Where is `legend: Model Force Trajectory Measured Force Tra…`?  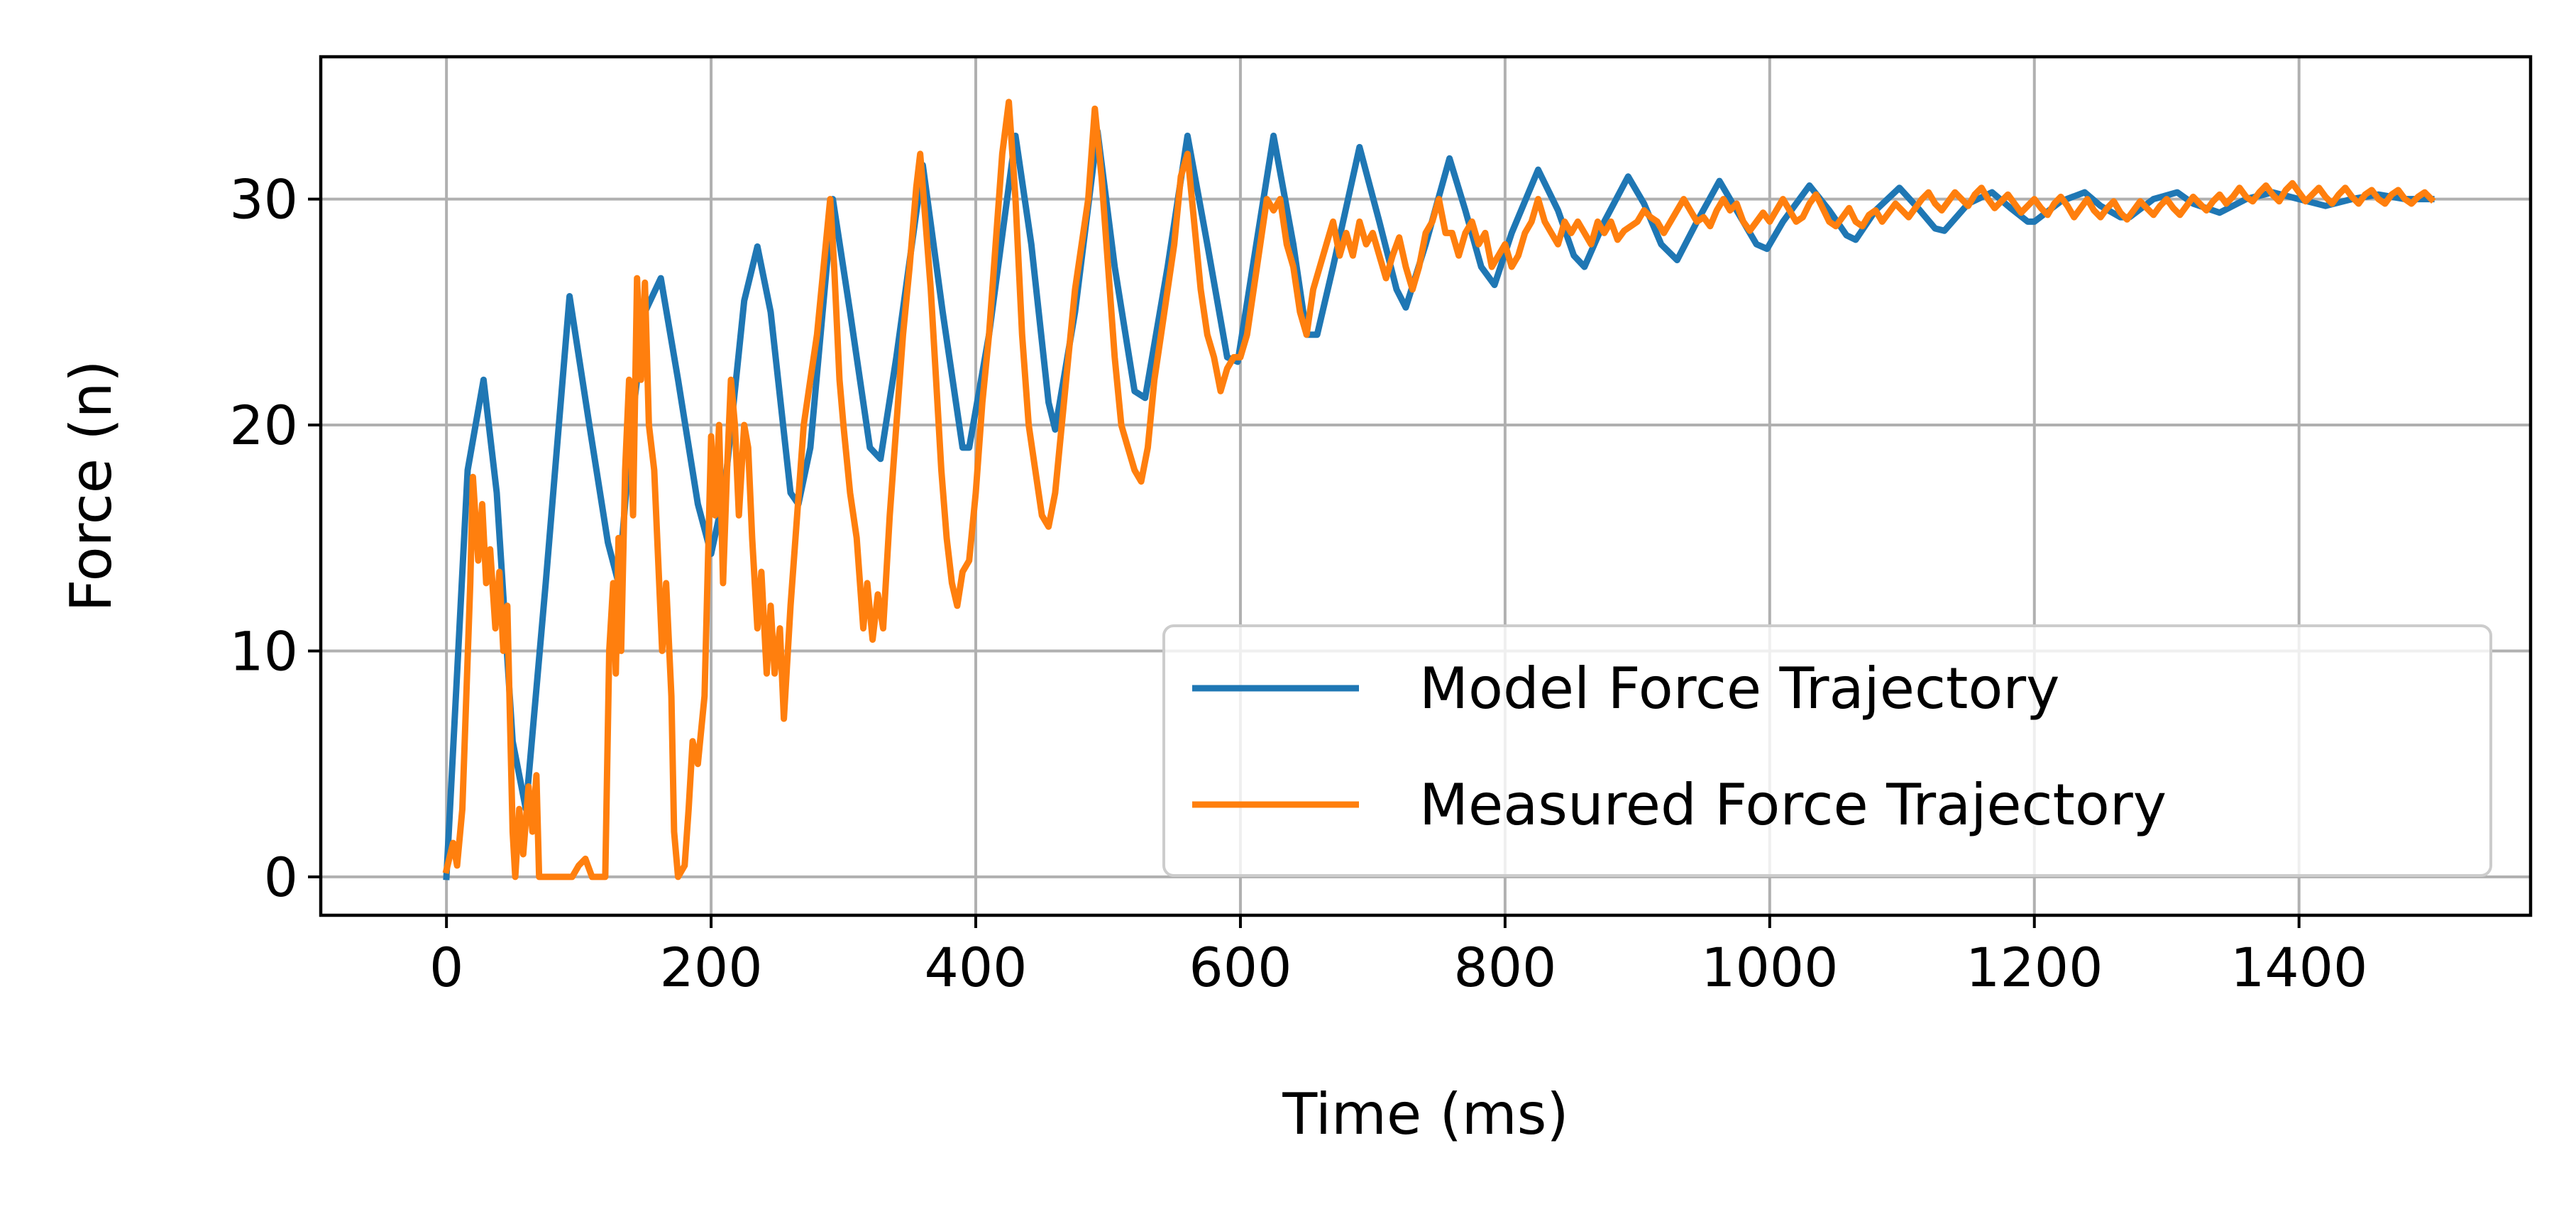 legend: Model Force Trajectory Measured Force Tra… is located at coordinates (1827, 750).